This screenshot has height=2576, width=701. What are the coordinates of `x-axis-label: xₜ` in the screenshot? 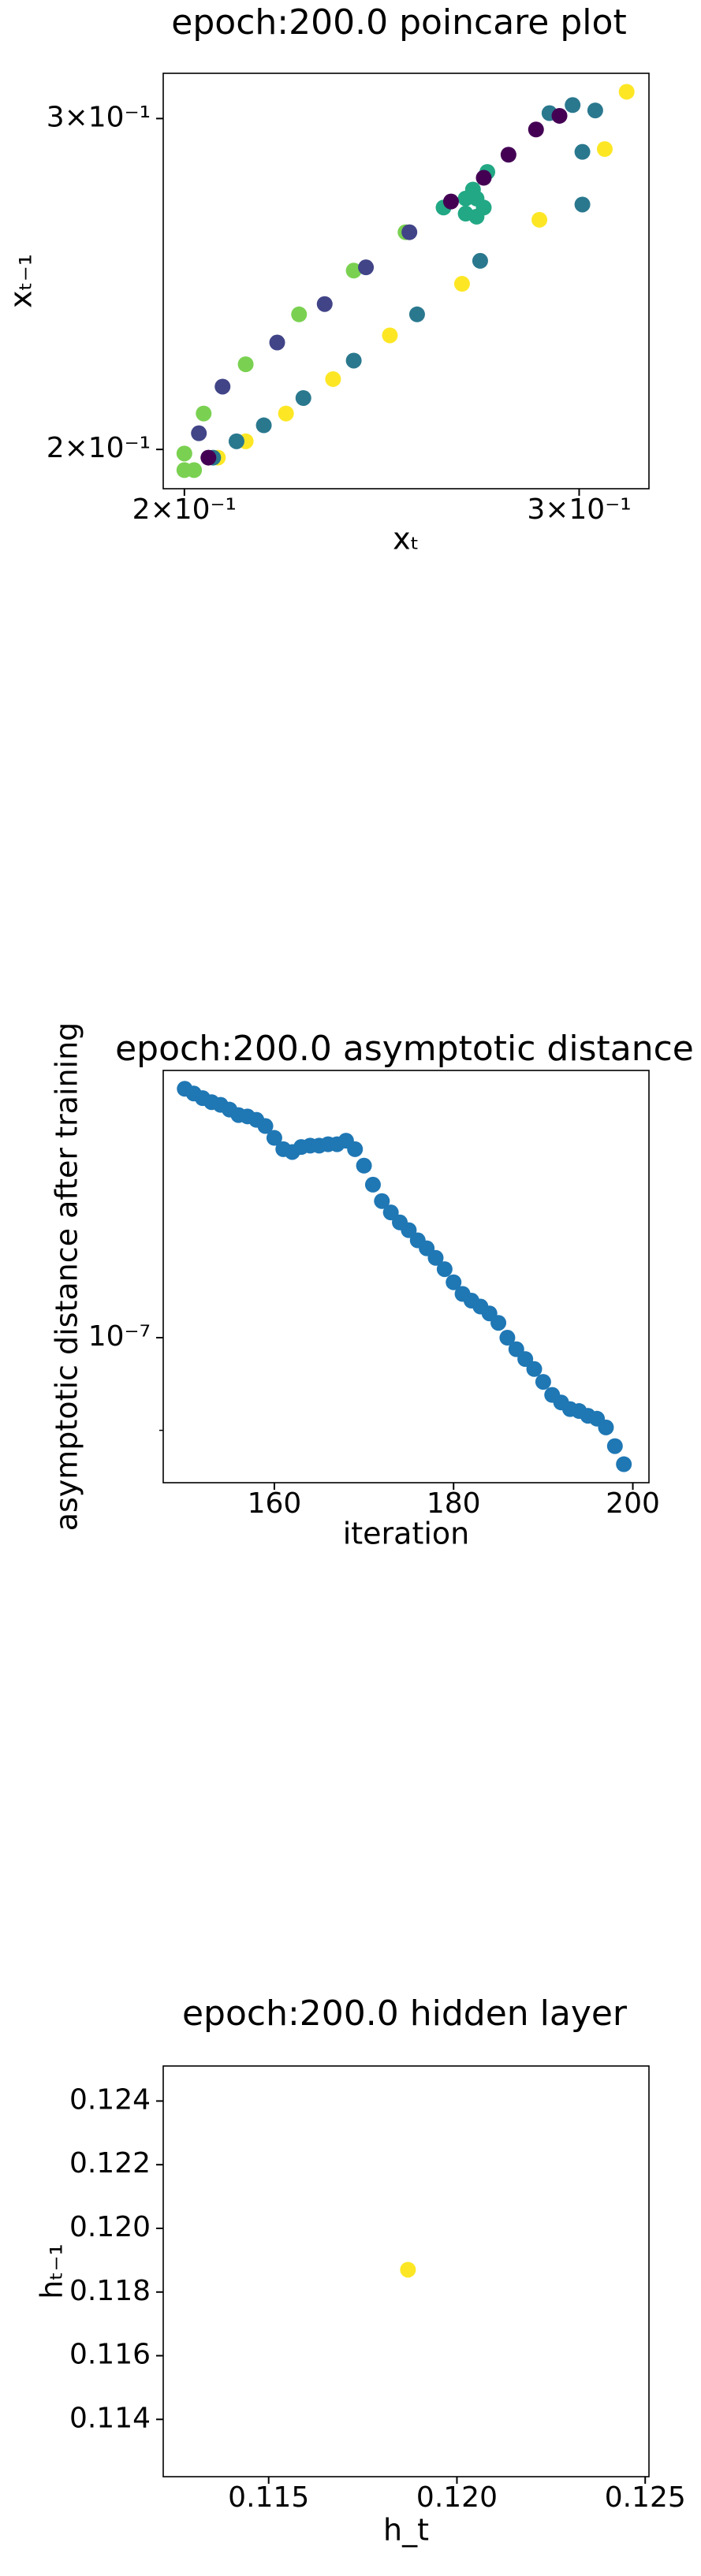 It's located at (406, 539).